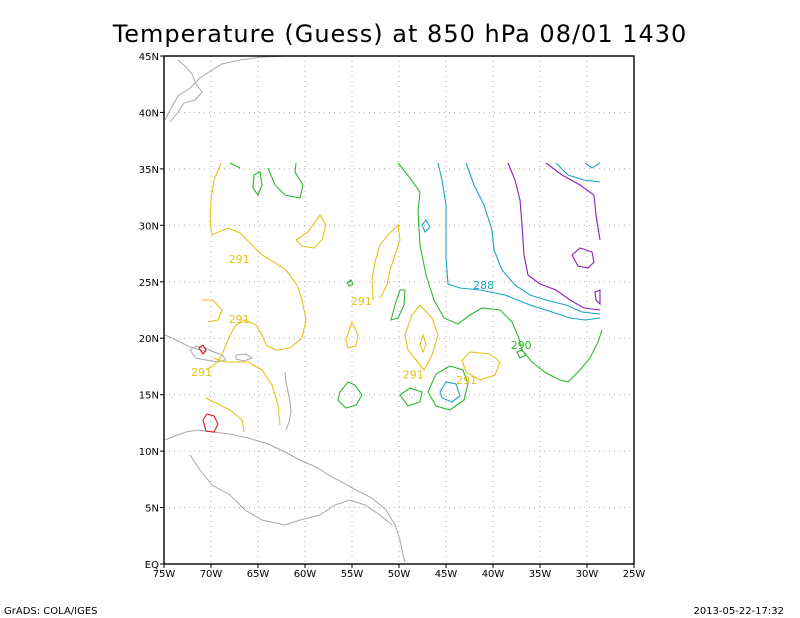 The height and width of the screenshot is (618, 800). I want to click on x-tick-label: 75W, so click(164, 574).